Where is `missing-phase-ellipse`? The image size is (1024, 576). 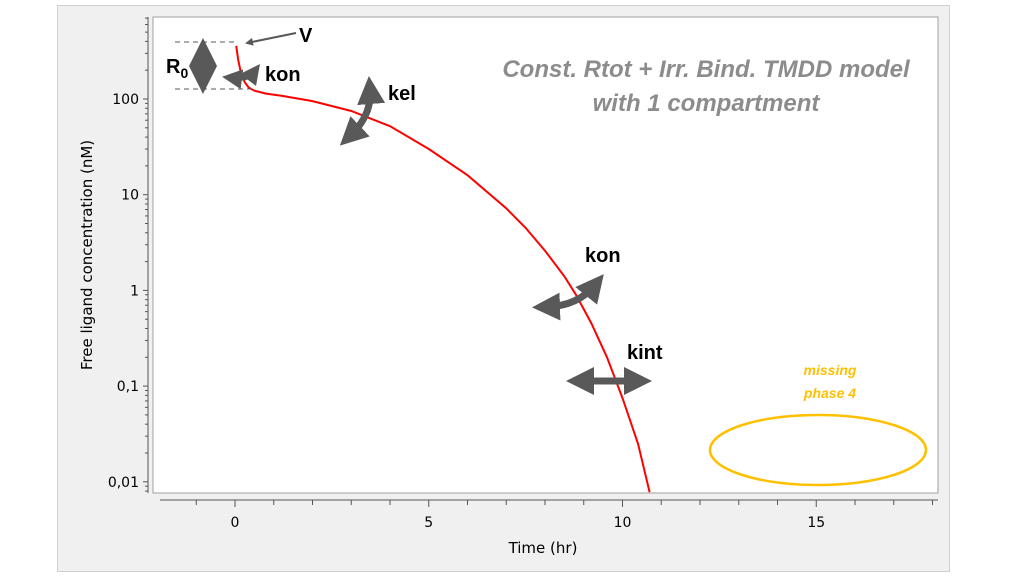
missing-phase-ellipse is located at coordinates (818, 450).